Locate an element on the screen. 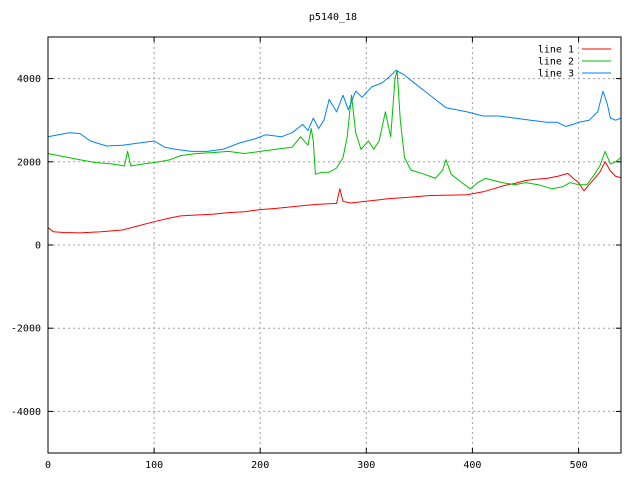 This screenshot has width=640, height=480. x-tick-label: 300 is located at coordinates (366, 465).